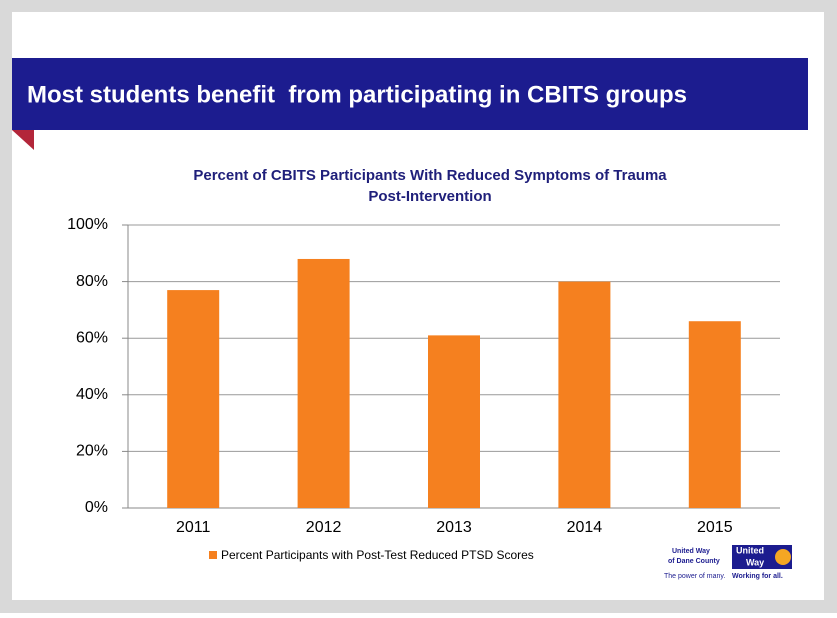 The image size is (837, 618). I want to click on x-tick-label: 2014, so click(585, 527).